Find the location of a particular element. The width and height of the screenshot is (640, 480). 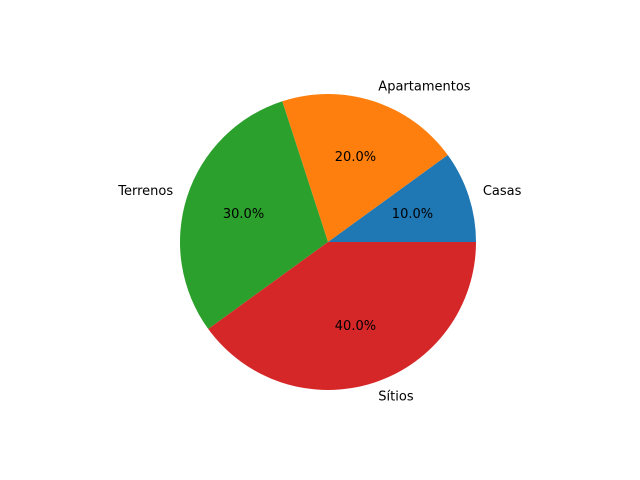

percent-label-apartamentos: 20.0% is located at coordinates (355, 157).